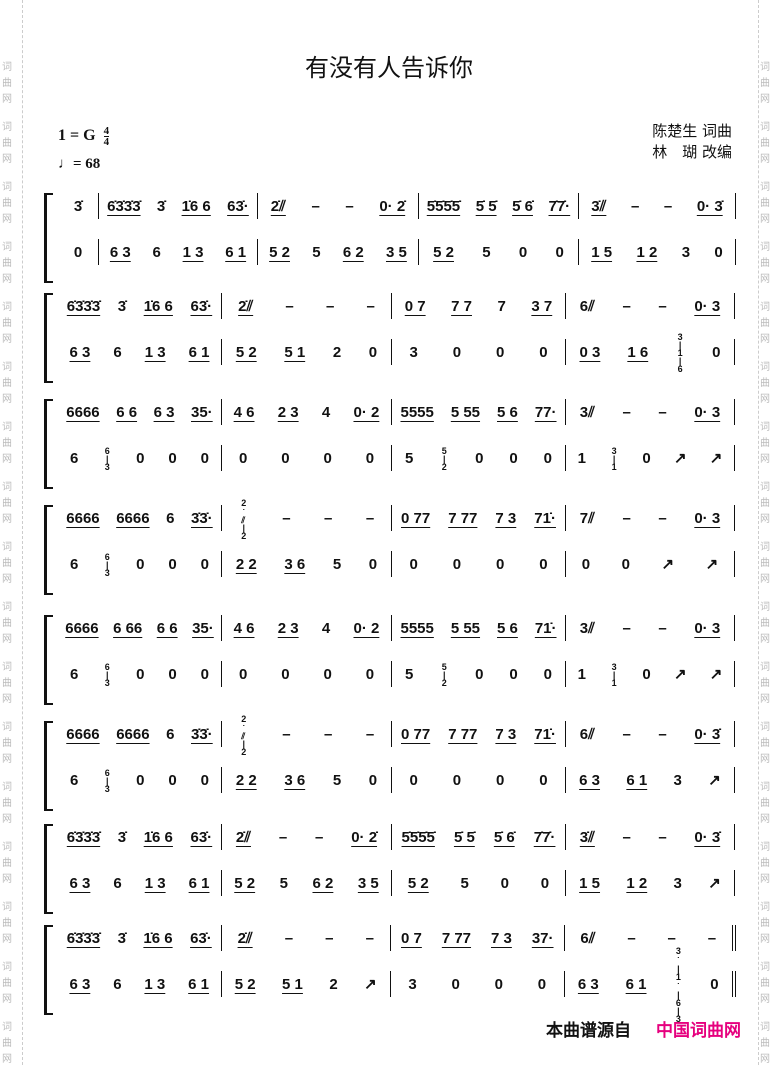 This screenshot has width=778, height=1068. Describe the element at coordinates (650, 837) in the screenshot. I see `measure: 3̇⫽ – – 0· 3̇` at that location.